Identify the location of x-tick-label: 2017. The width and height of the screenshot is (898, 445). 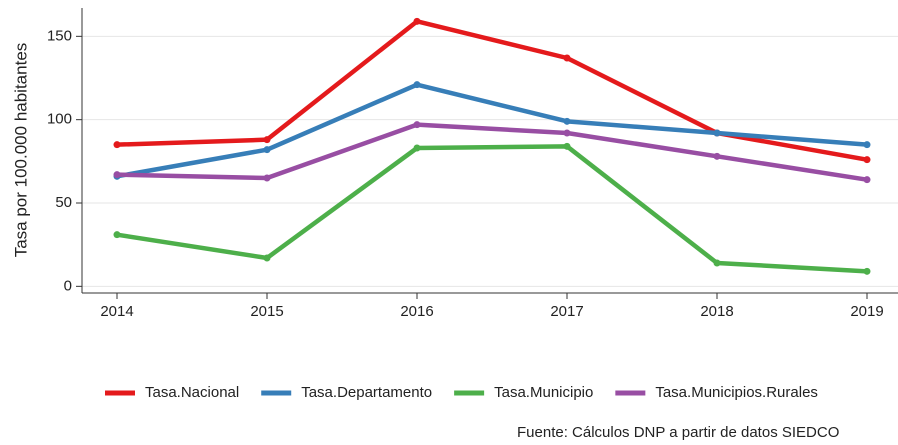
(566, 311).